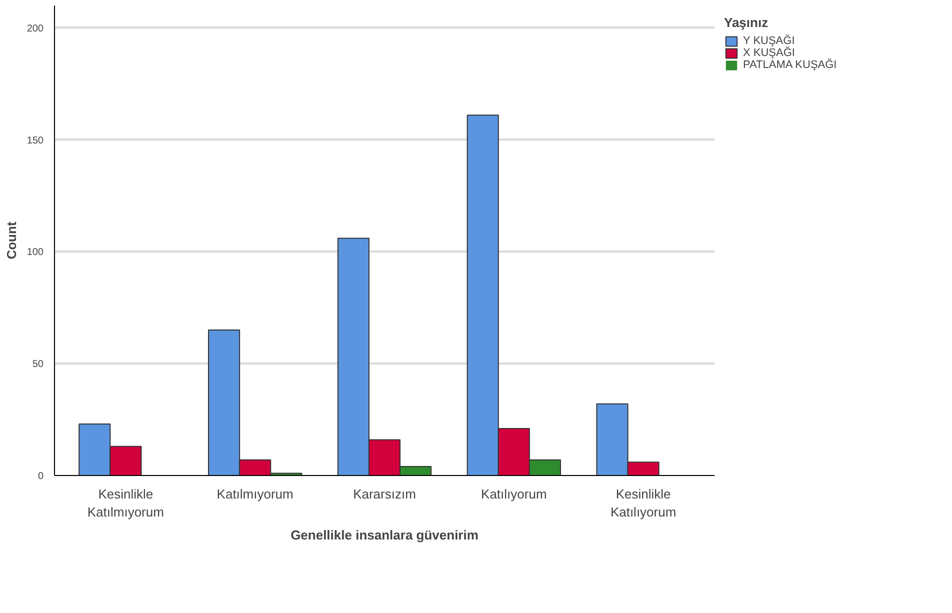 The image size is (952, 613). Describe the element at coordinates (790, 65) in the screenshot. I see `legend-label: PATLAMA KUŞAĞI` at that location.